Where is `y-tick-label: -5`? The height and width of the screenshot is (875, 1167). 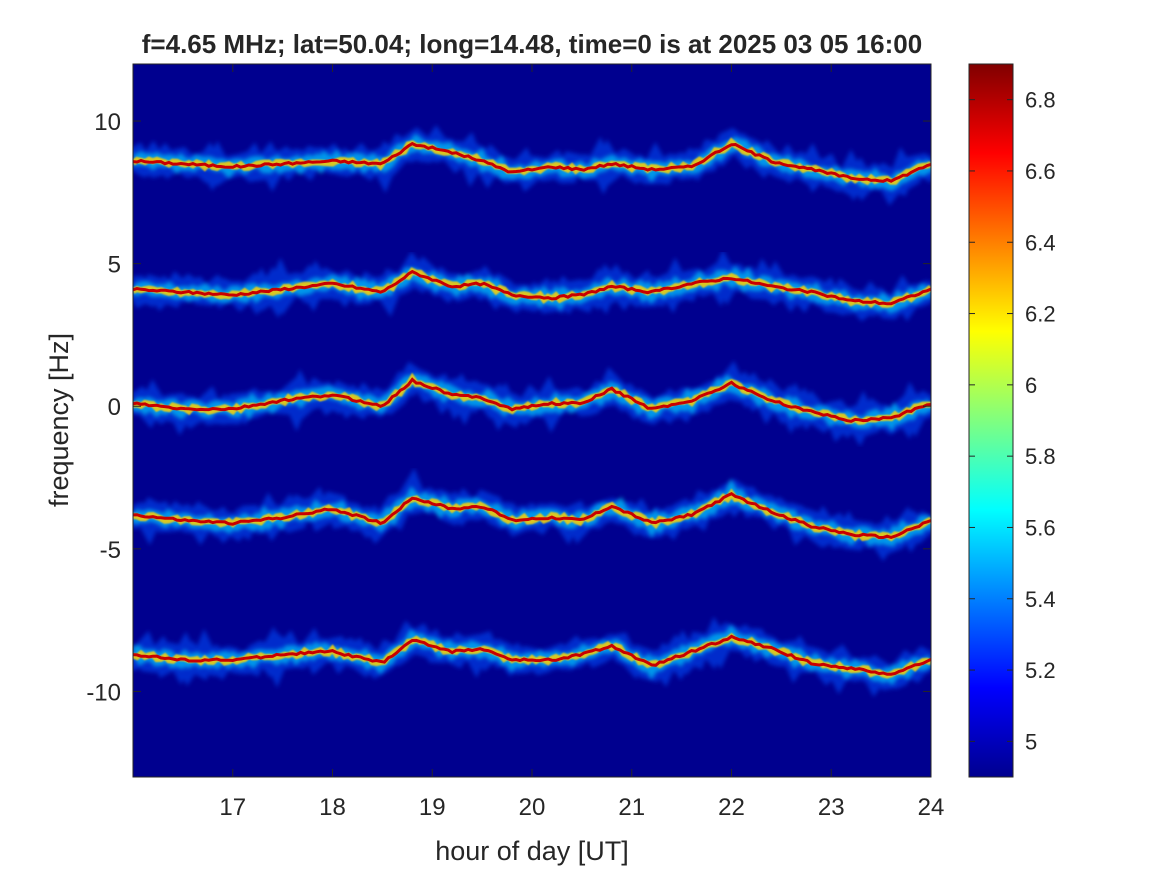
y-tick-label: -5 is located at coordinates (110, 550).